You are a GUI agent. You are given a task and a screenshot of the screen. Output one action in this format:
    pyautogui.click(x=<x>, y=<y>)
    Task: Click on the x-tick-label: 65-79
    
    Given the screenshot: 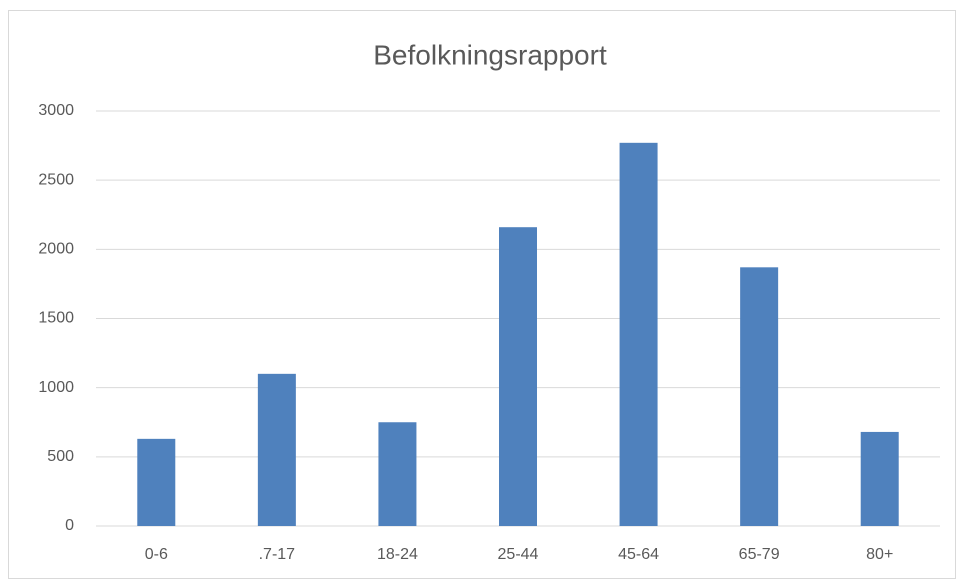 What is the action you would take?
    pyautogui.click(x=759, y=554)
    